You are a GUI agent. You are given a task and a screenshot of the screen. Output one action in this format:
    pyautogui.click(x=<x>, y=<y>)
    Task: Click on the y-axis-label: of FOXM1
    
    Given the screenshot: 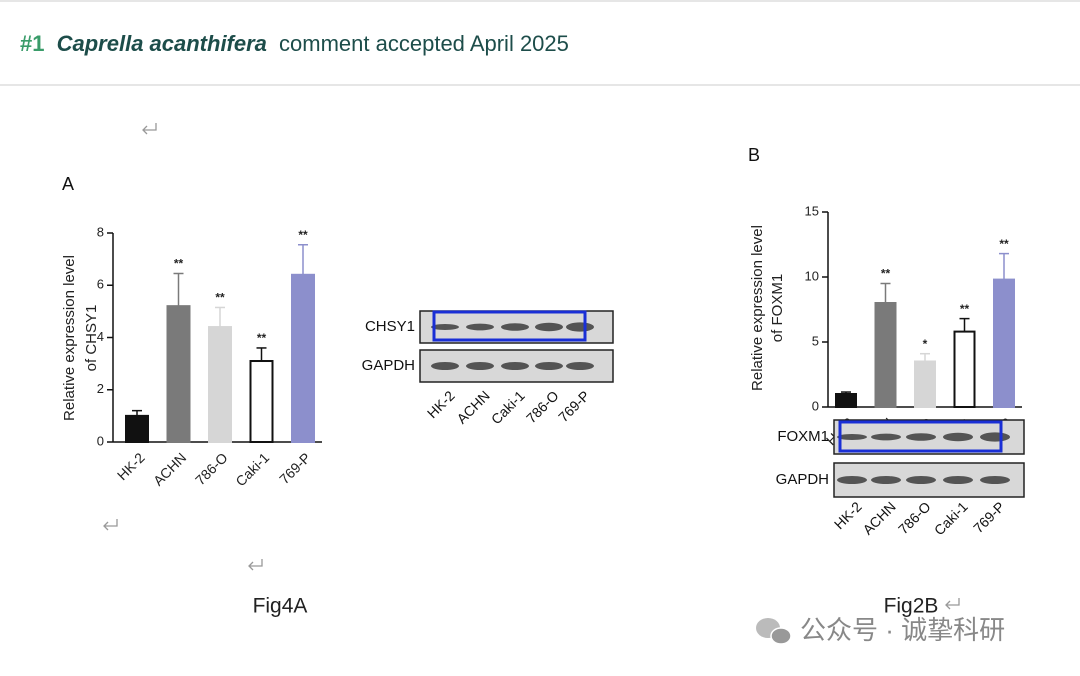 What is the action you would take?
    pyautogui.click(x=777, y=308)
    